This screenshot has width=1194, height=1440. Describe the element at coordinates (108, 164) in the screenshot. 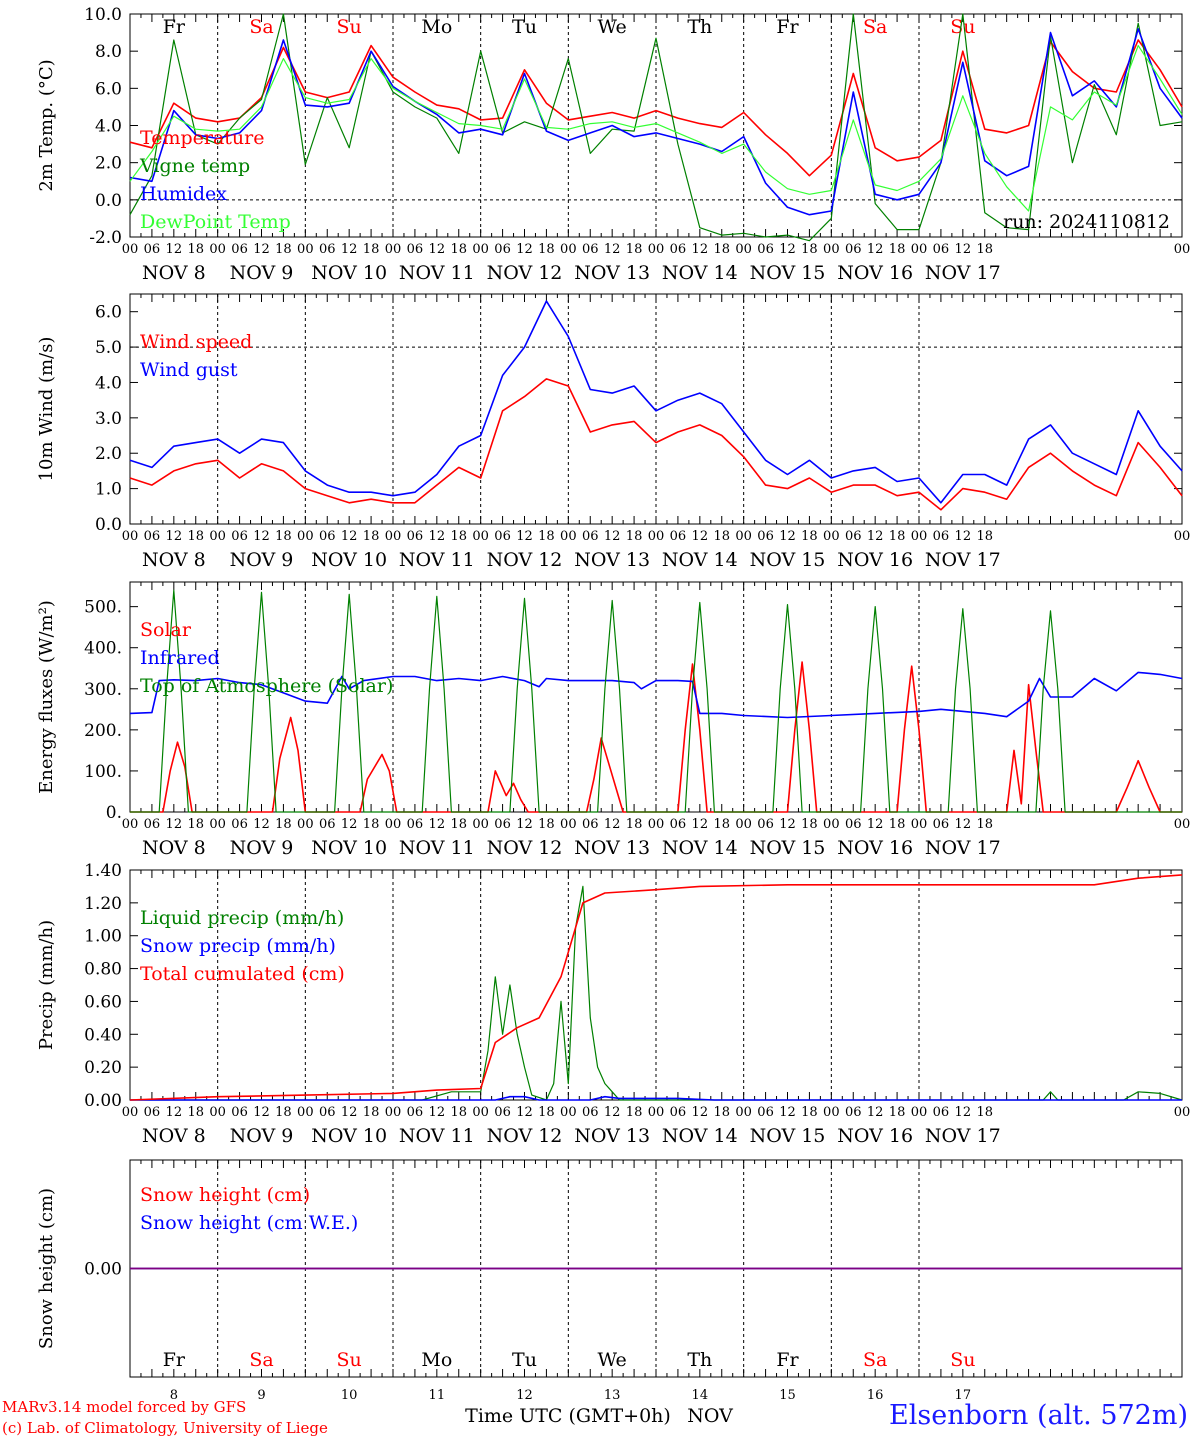

I see `y-tick-label: 2.0` at that location.